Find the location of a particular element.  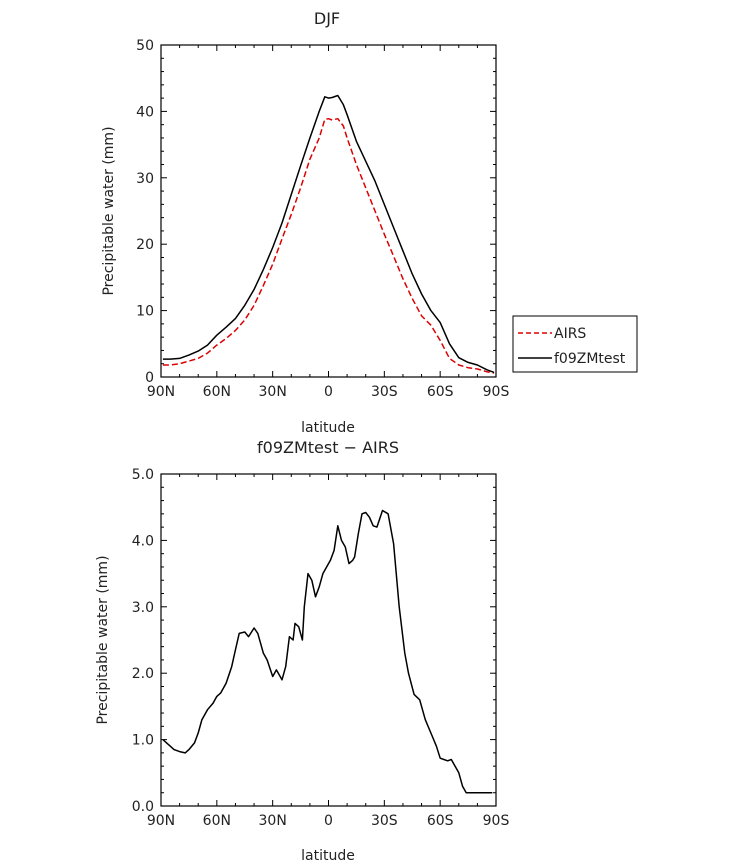

bottom-x-axis-label: latitude is located at coordinates (328, 856).